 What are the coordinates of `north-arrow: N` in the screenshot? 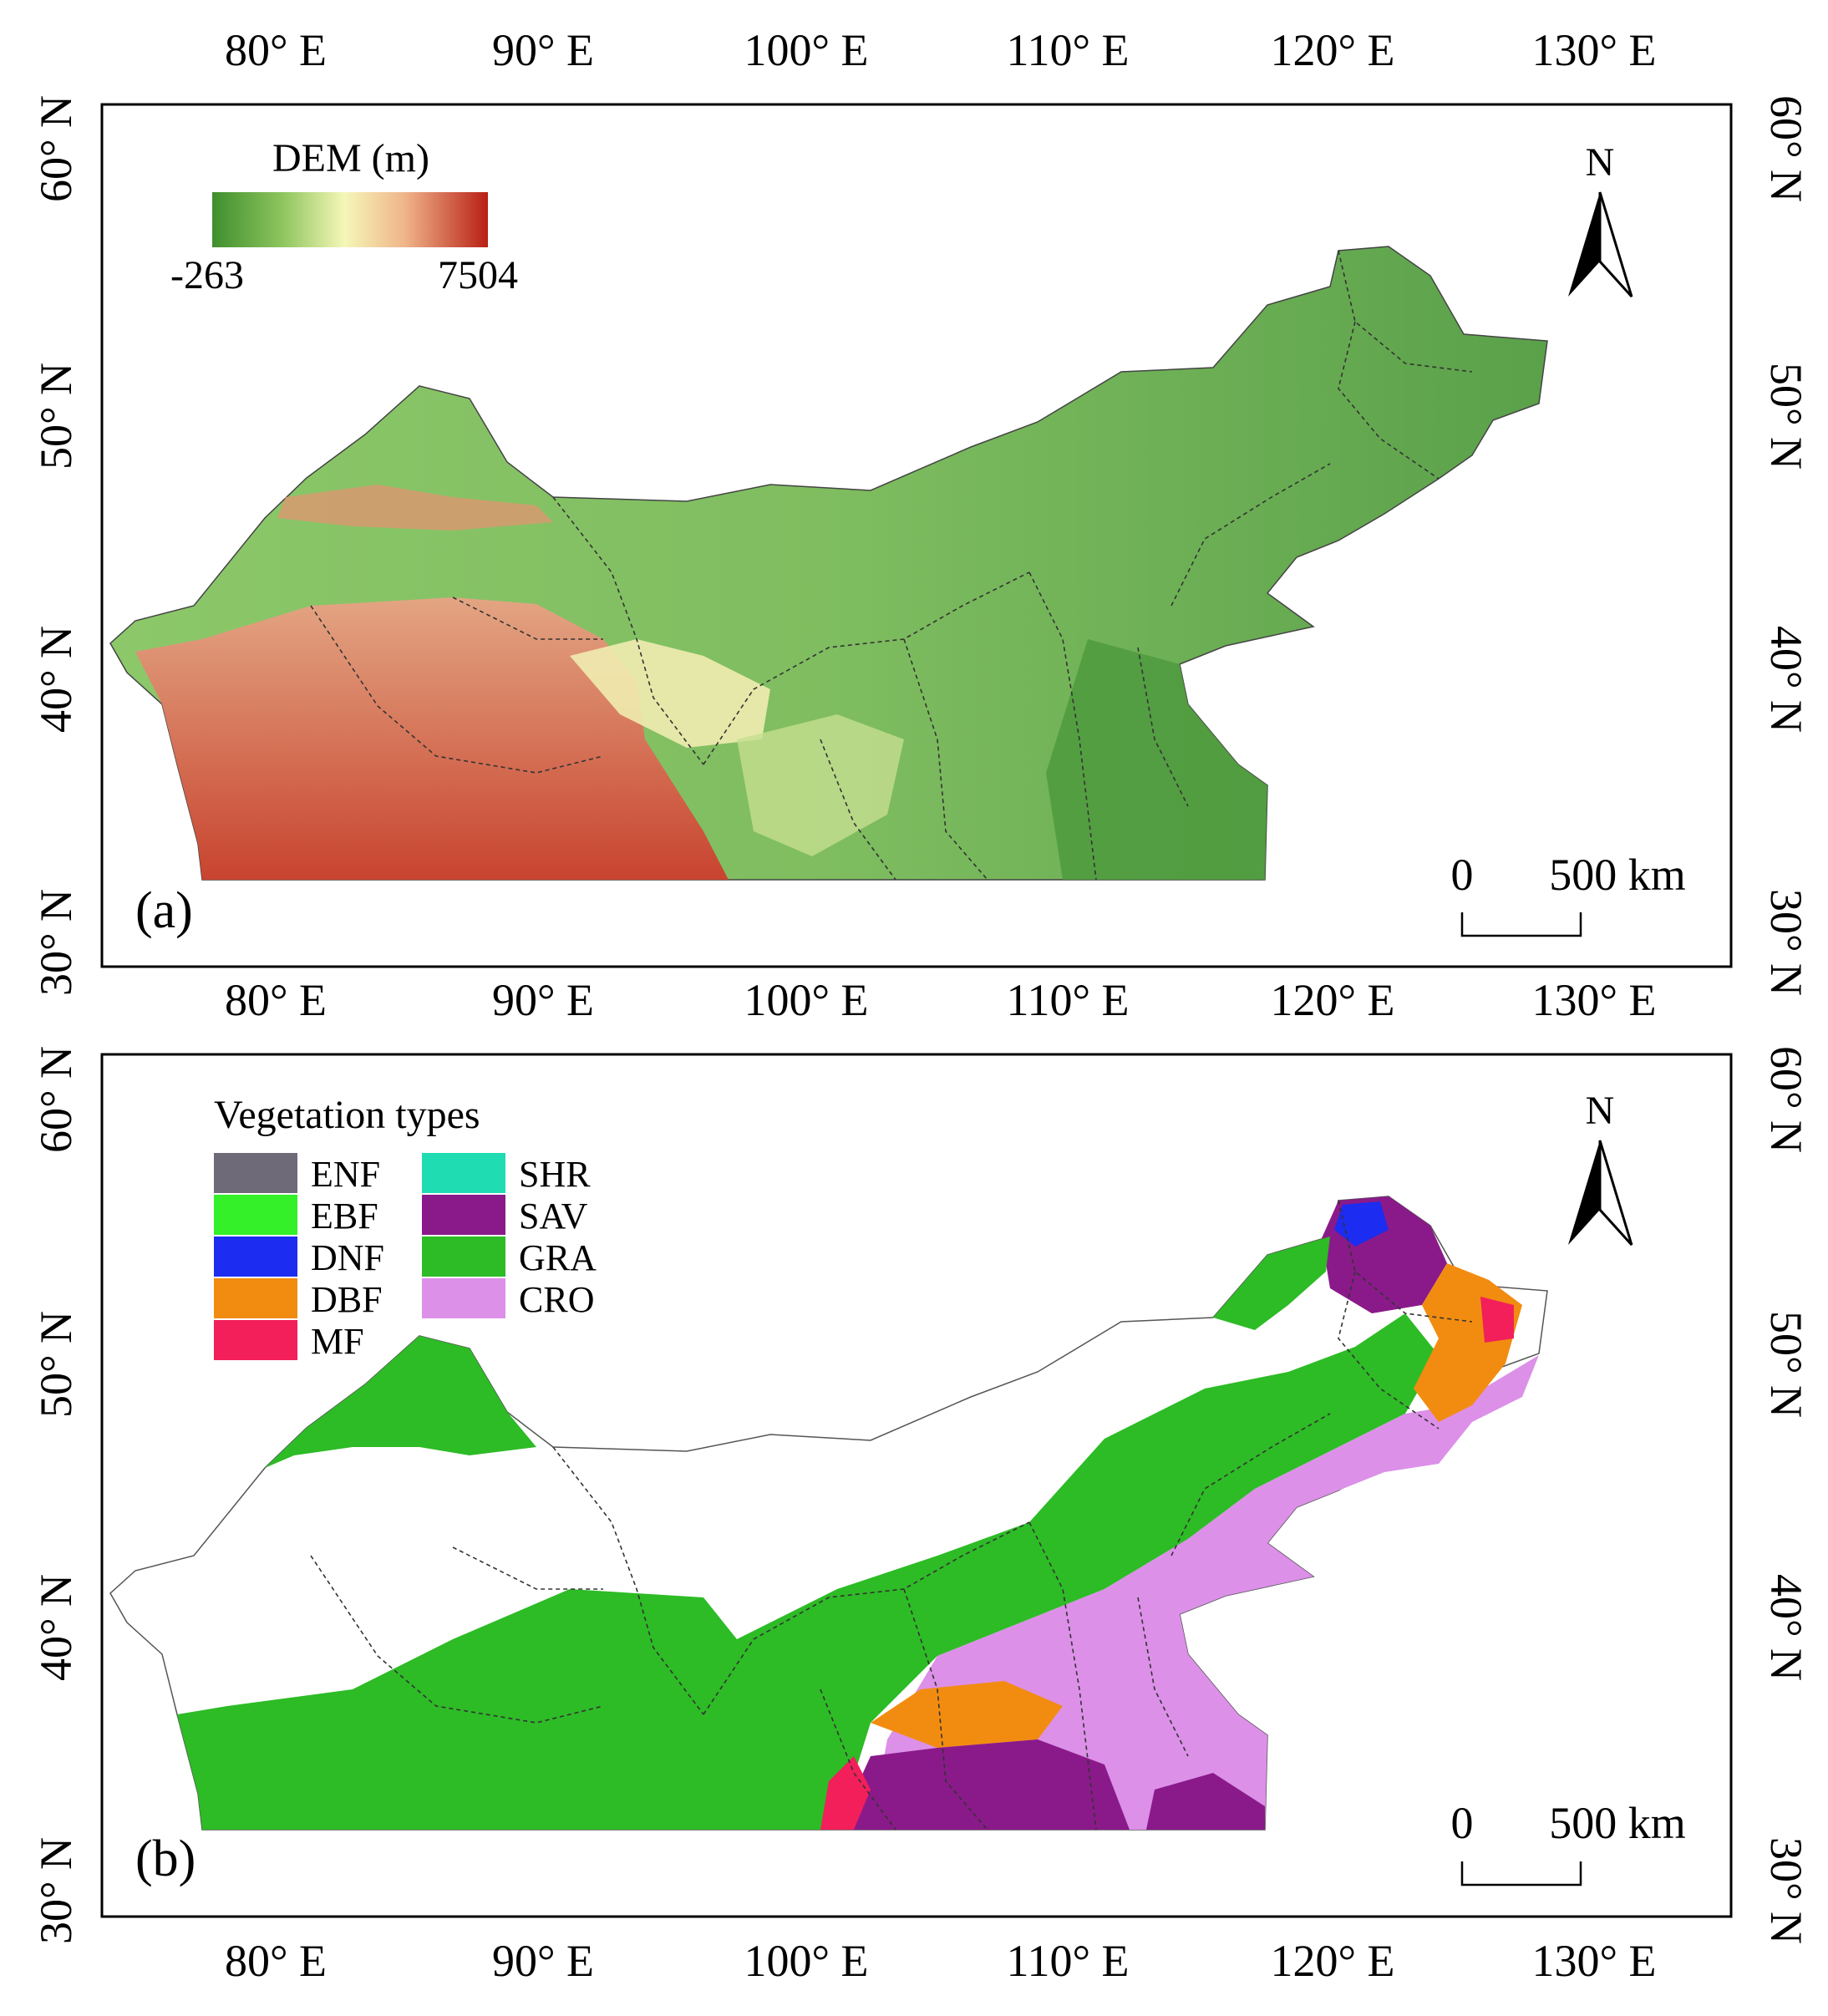 It's located at (1600, 219).